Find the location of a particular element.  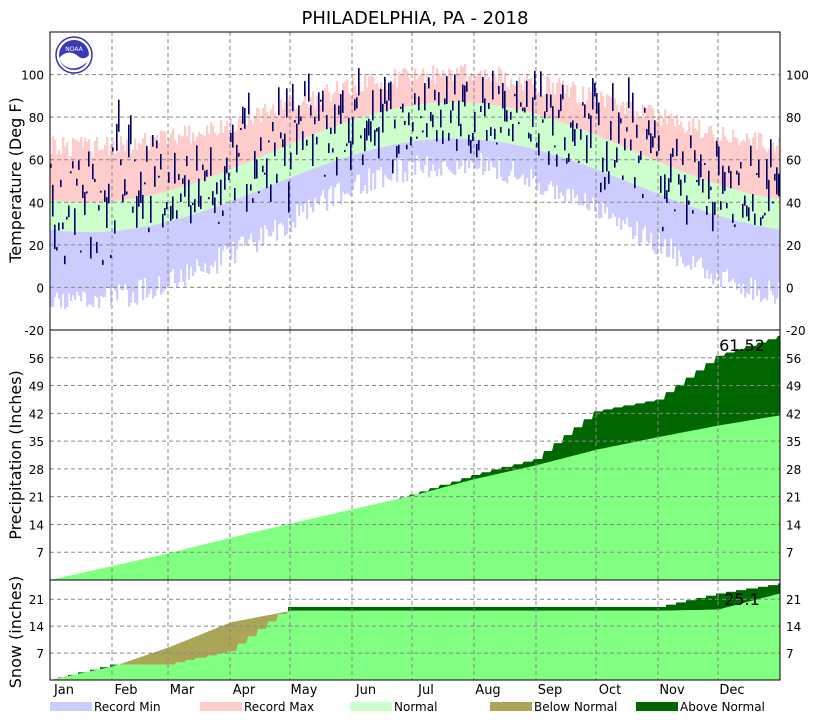

precip-tick-label-left: 42 is located at coordinates (36, 414).